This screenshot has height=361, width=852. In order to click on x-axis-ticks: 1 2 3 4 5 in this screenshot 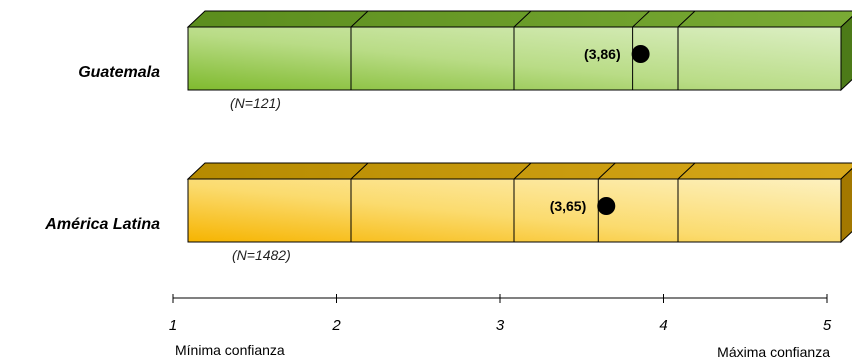, I will do `click(500, 314)`.